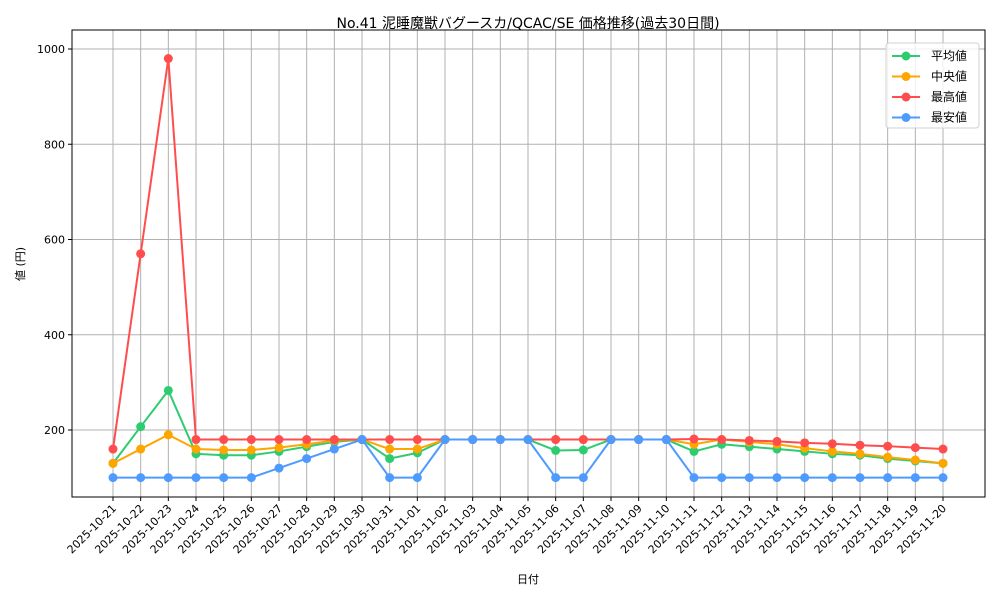 The width and height of the screenshot is (1000, 600). Describe the element at coordinates (54, 335) in the screenshot. I see `y-tick-label: 400` at that location.